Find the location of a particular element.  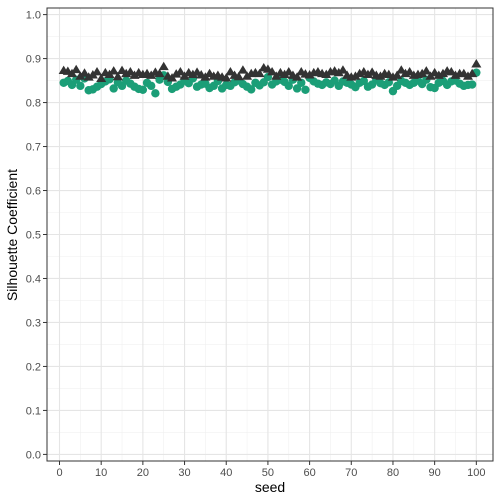

y-tick-label: 0.7 is located at coordinates (33, 148).